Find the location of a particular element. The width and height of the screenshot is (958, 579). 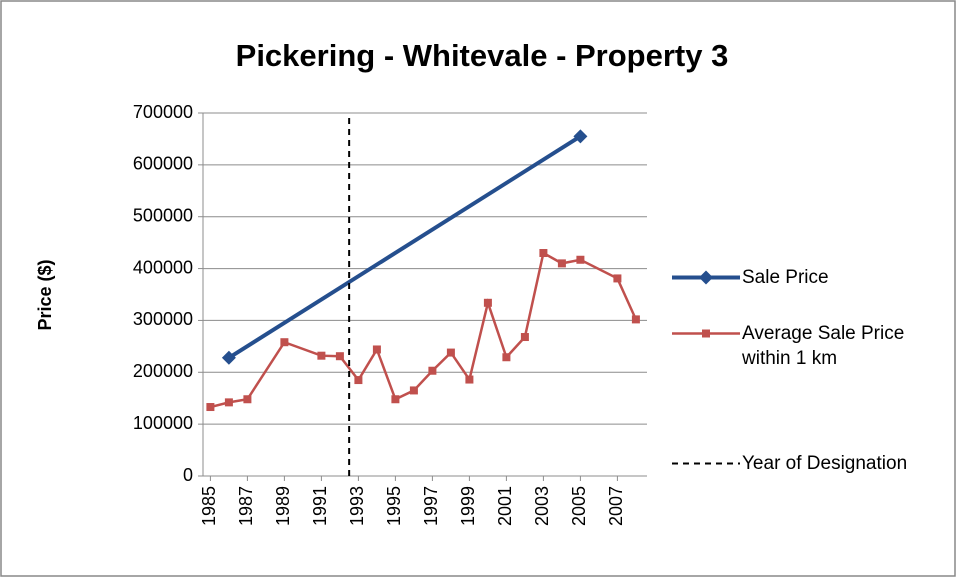

x-tick-label: 1987 is located at coordinates (246, 506).